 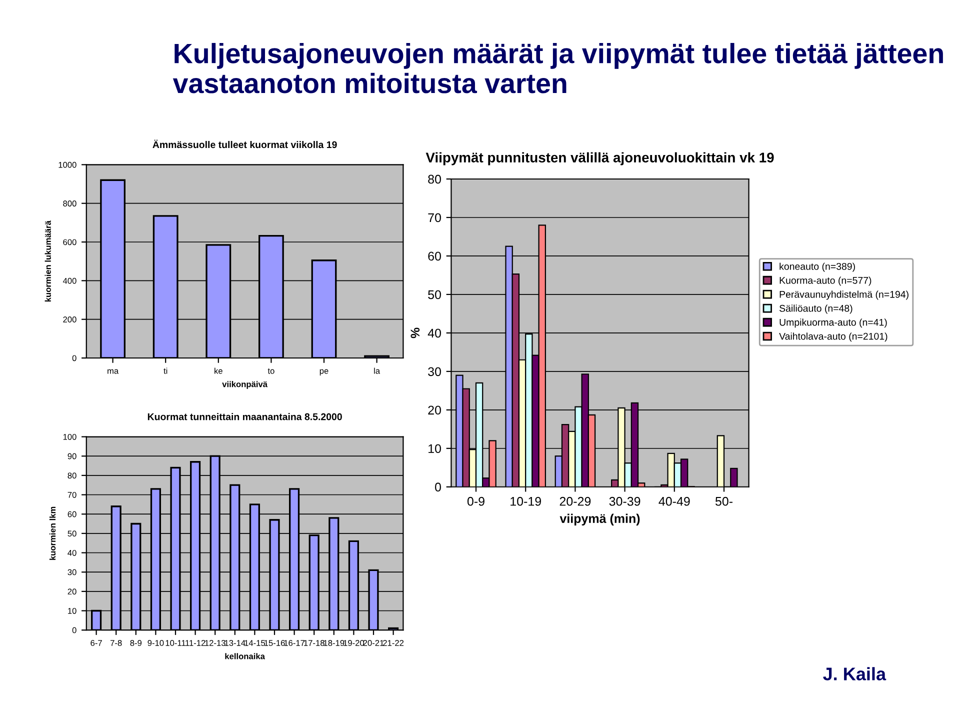 What do you see at coordinates (69, 319) in the screenshot?
I see `y-tick-label: 200` at bounding box center [69, 319].